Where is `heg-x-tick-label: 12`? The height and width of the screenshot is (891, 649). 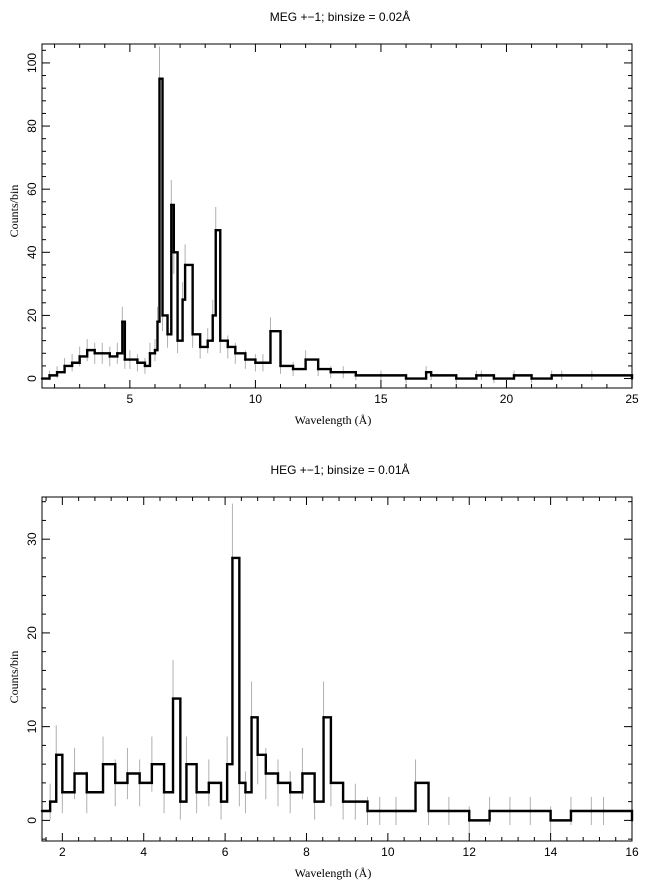 heg-x-tick-label: 12 is located at coordinates (470, 852).